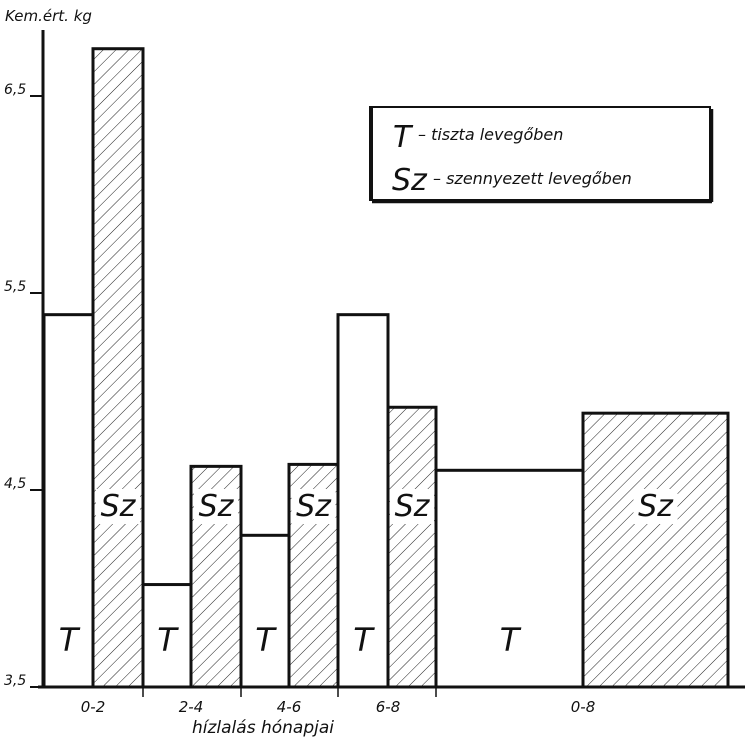 The height and width of the screenshot is (746, 751). I want to click on y-tick-label: 3,5, so click(15, 681).